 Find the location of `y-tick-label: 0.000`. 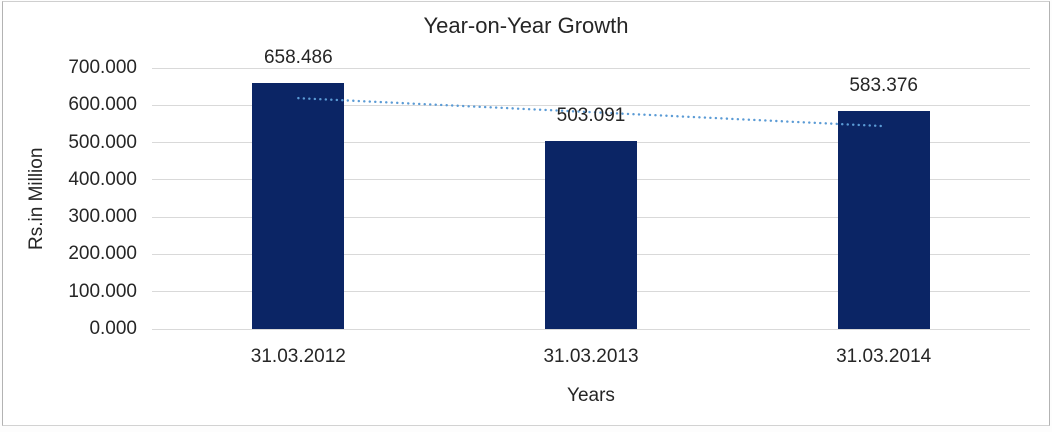

y-tick-label: 0.000 is located at coordinates (113, 328).